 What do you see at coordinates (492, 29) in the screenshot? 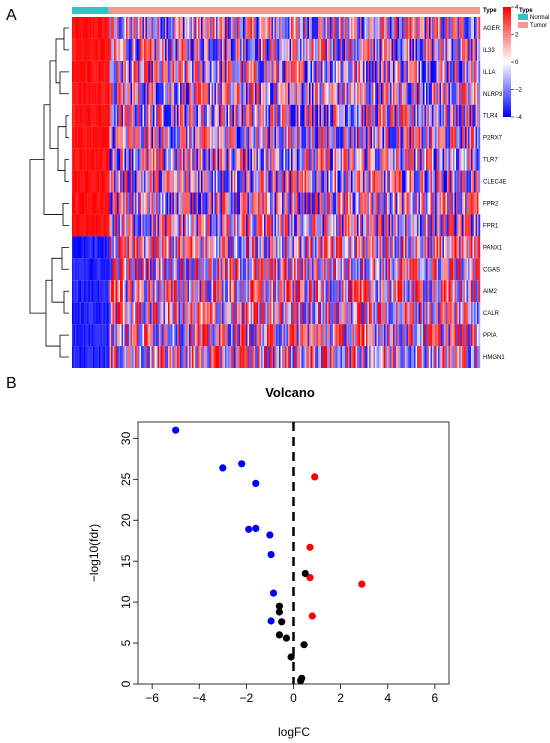
I see `gene-label: AGER` at bounding box center [492, 29].